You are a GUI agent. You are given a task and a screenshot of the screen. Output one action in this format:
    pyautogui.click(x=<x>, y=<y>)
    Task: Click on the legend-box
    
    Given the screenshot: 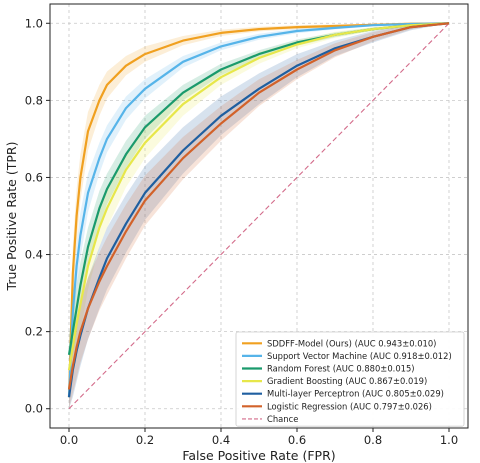 What is the action you would take?
    pyautogui.click(x=350, y=379)
    